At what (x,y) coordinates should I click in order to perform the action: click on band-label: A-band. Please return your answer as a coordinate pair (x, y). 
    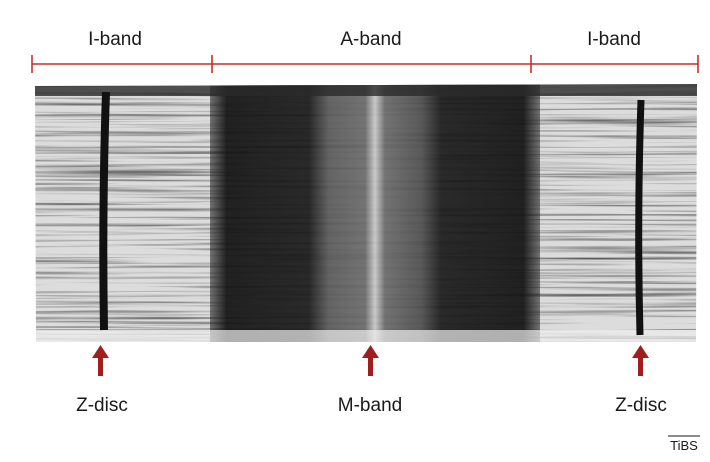
    Looking at the image, I should click on (370, 39).